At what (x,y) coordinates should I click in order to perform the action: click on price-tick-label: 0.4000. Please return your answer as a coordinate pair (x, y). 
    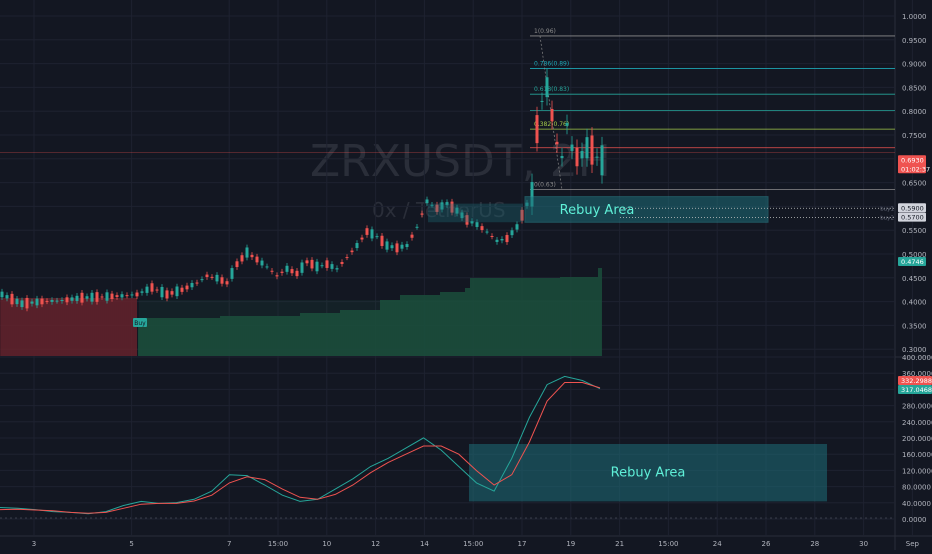
    Looking at the image, I should click on (914, 303).